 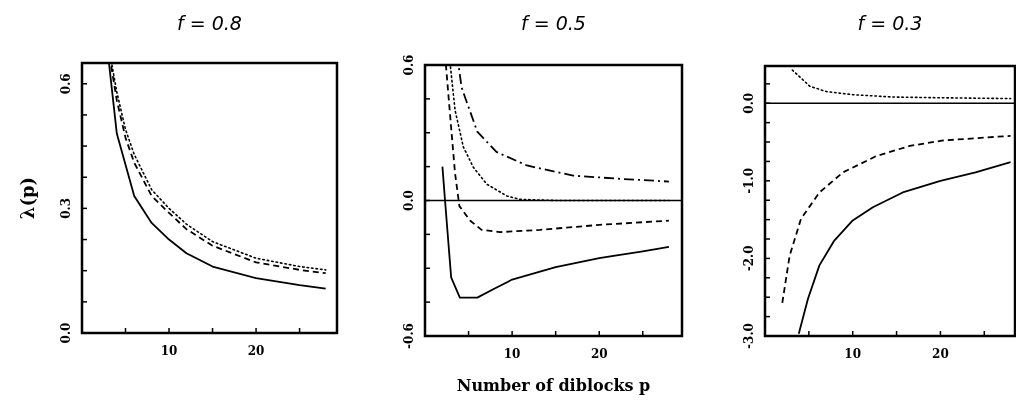 I want to click on chart-title: f = 0.8, so click(x=209, y=23).